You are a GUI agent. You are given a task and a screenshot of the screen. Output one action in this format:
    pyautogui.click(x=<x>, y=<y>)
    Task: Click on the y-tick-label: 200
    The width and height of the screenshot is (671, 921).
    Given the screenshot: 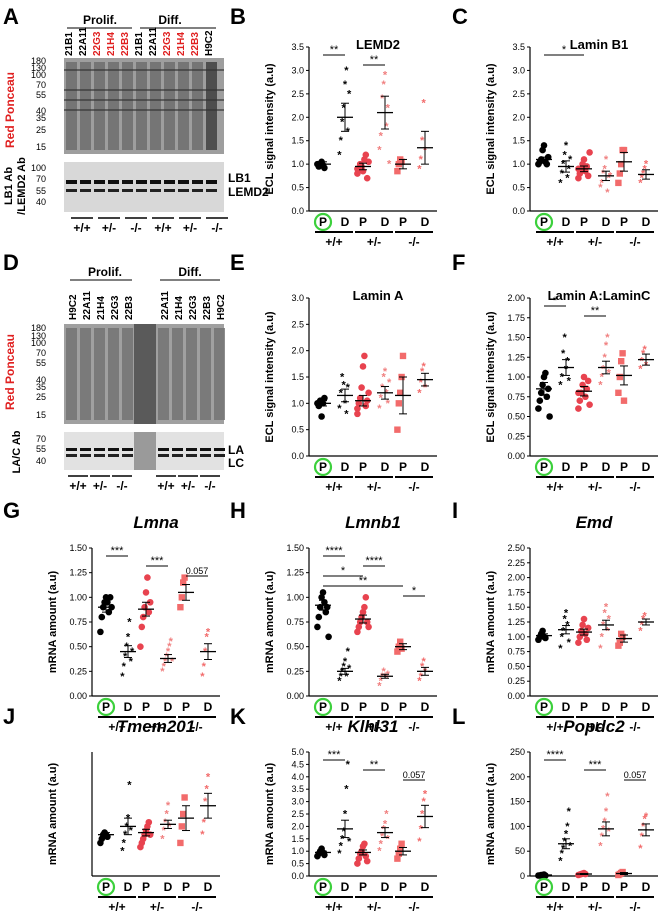 What is the action you would take?
    pyautogui.click(x=517, y=777)
    